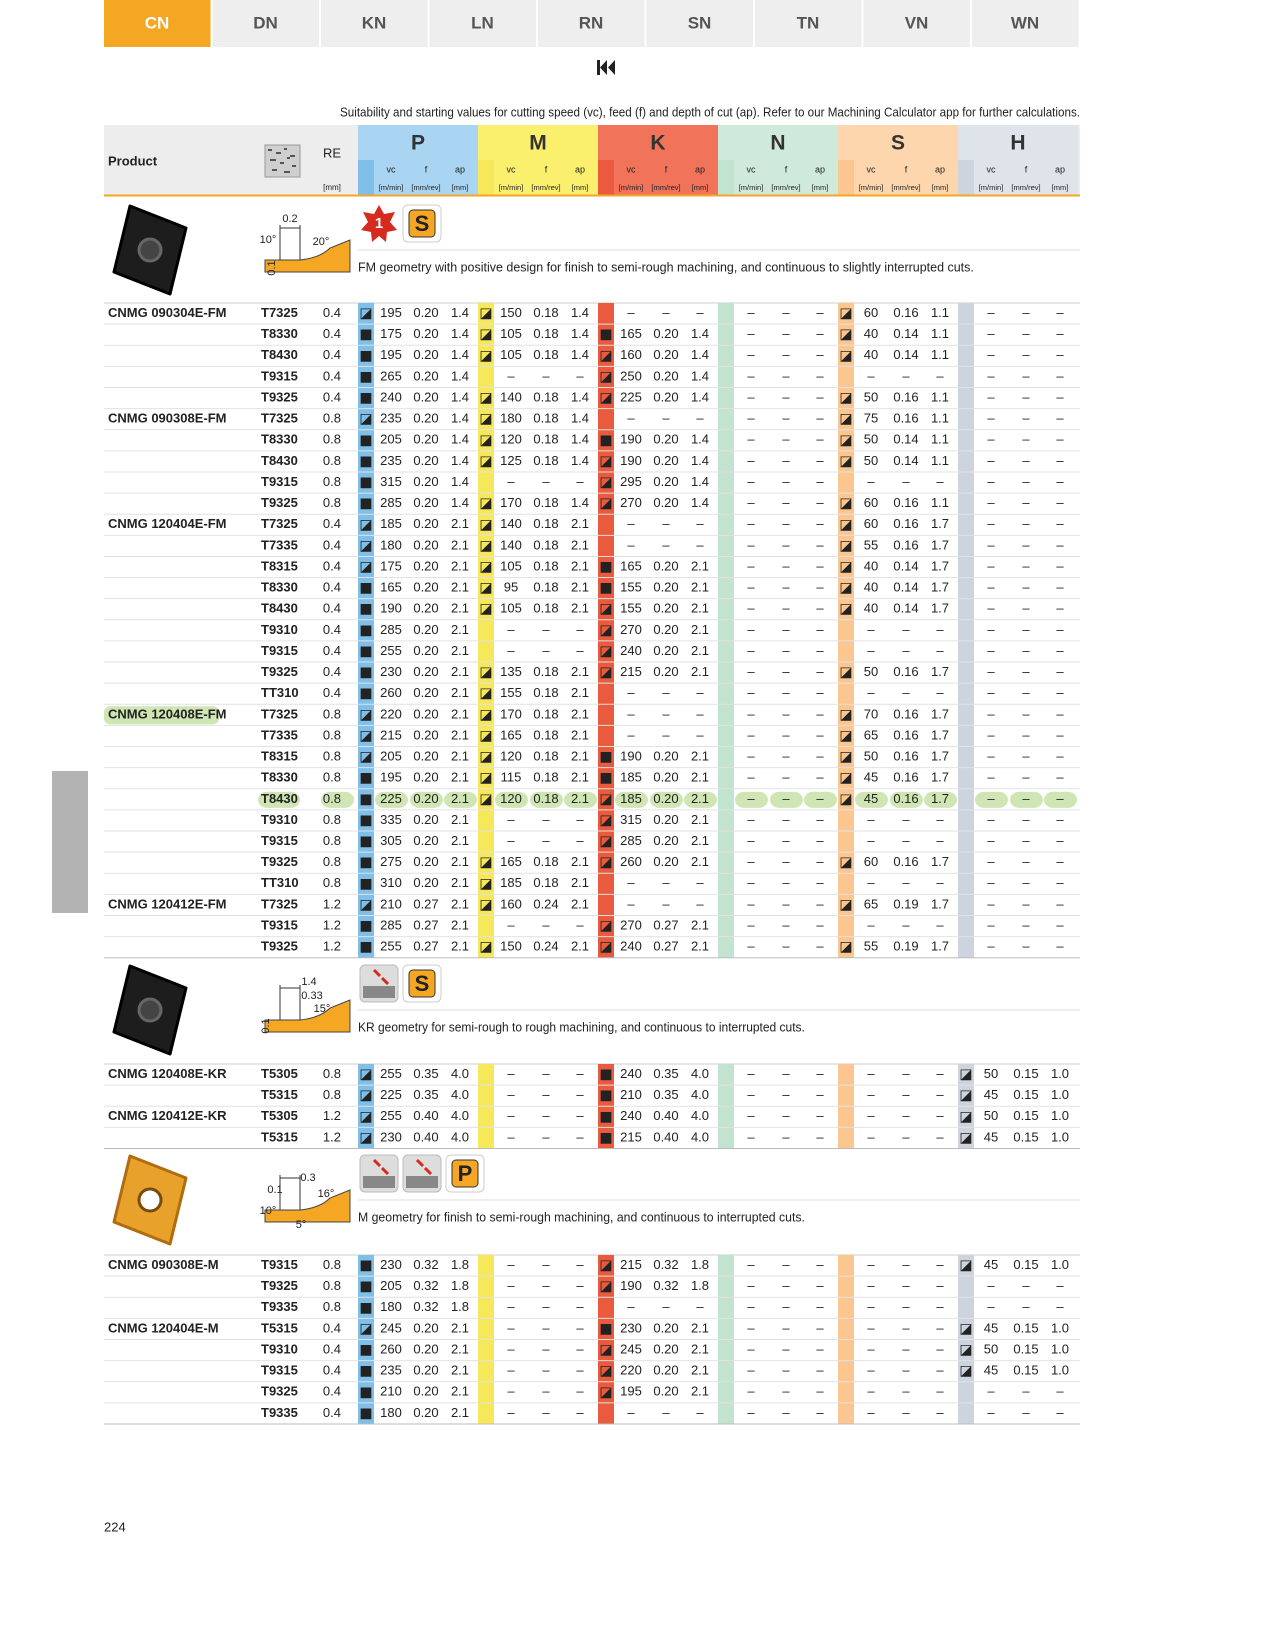 This screenshot has height=1650, width=1275. What do you see at coordinates (871, 523) in the screenshot?
I see `cell: 60` at bounding box center [871, 523].